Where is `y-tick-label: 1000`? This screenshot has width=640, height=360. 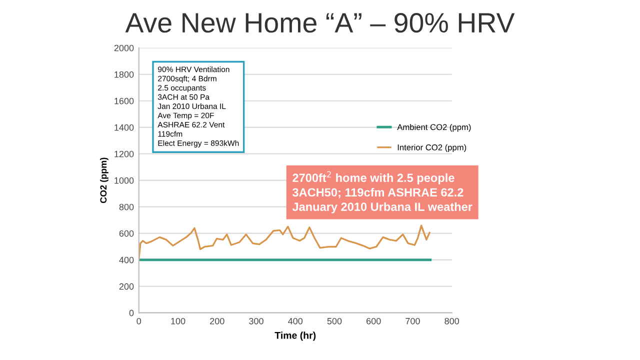 y-tick-label: 1000 is located at coordinates (124, 180).